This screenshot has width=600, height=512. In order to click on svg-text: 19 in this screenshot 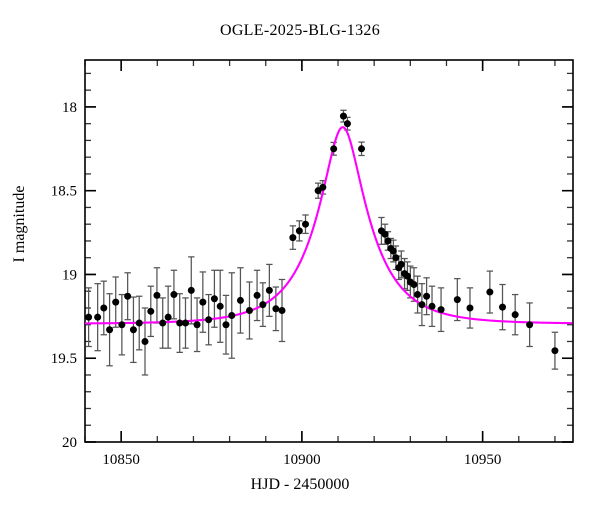, I will do `click(69, 275)`.